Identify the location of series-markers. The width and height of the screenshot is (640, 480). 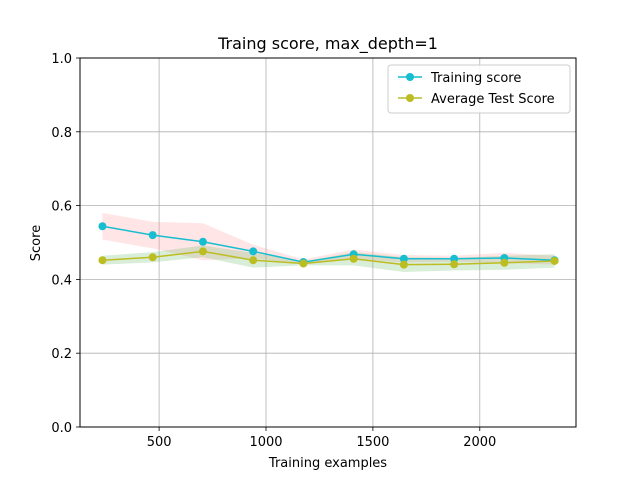
(328, 245).